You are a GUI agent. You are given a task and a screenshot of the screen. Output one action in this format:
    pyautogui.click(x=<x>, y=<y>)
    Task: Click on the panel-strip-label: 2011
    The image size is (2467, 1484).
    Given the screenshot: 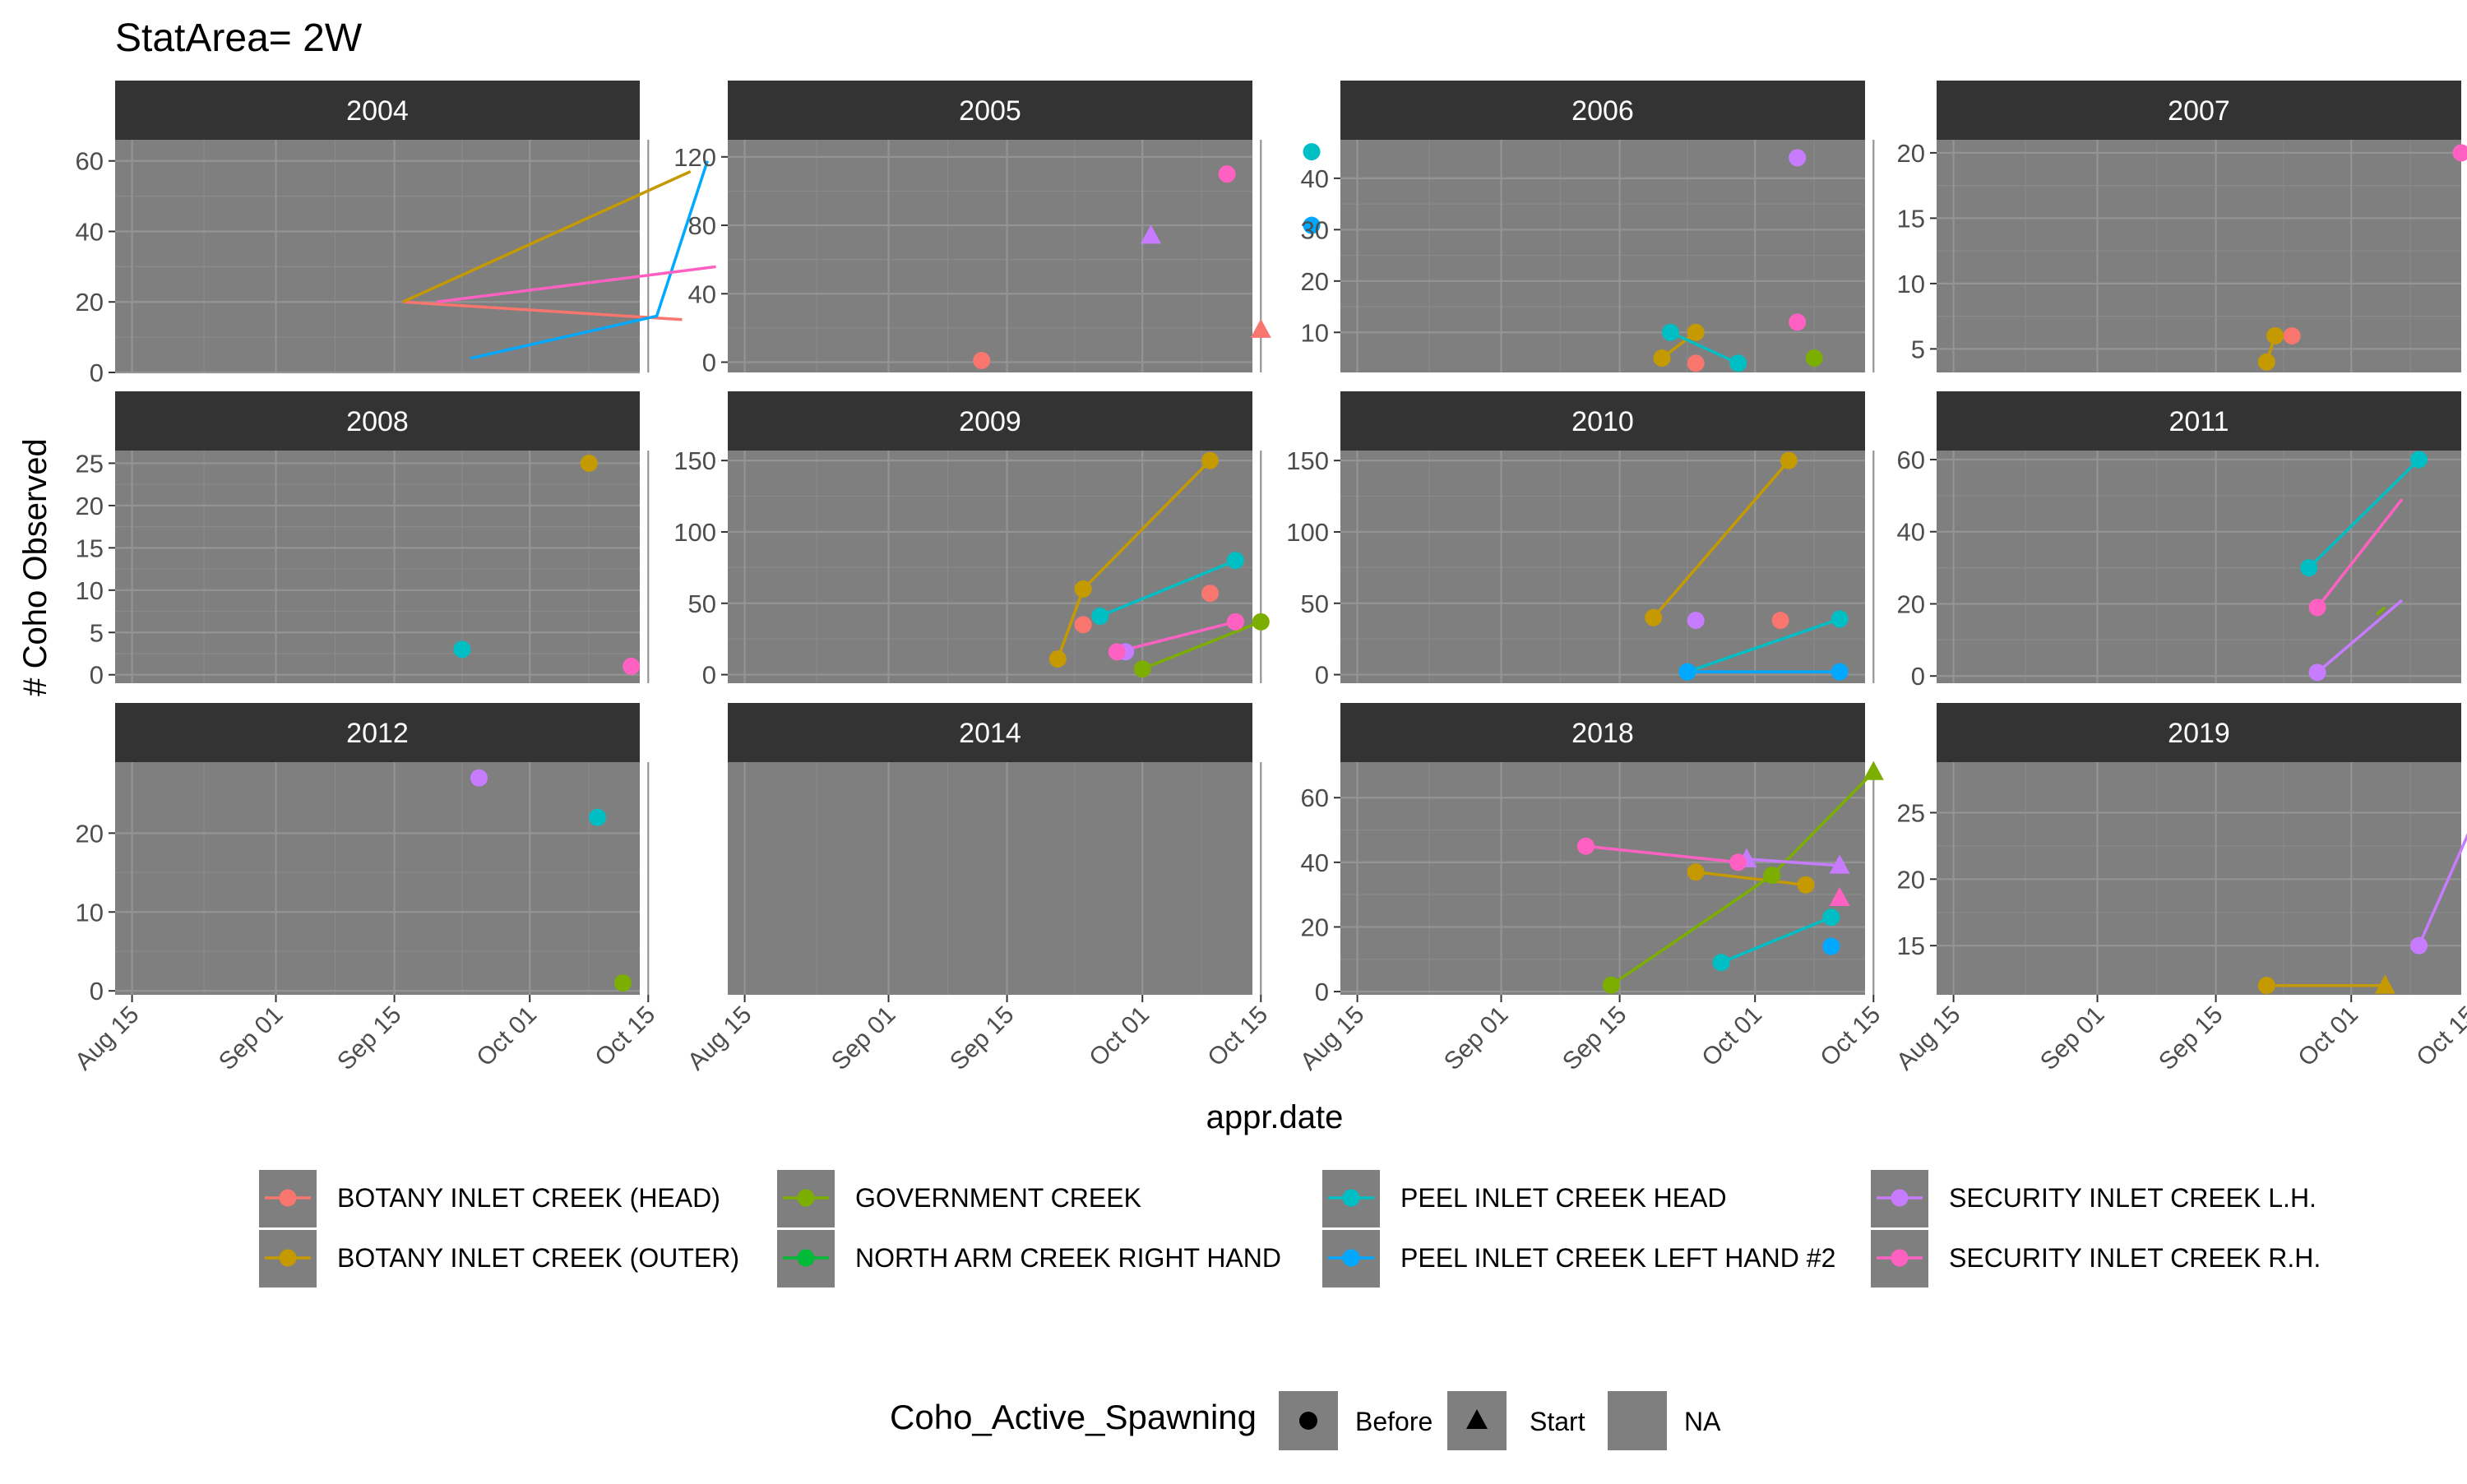 What is the action you would take?
    pyautogui.click(x=2199, y=422)
    